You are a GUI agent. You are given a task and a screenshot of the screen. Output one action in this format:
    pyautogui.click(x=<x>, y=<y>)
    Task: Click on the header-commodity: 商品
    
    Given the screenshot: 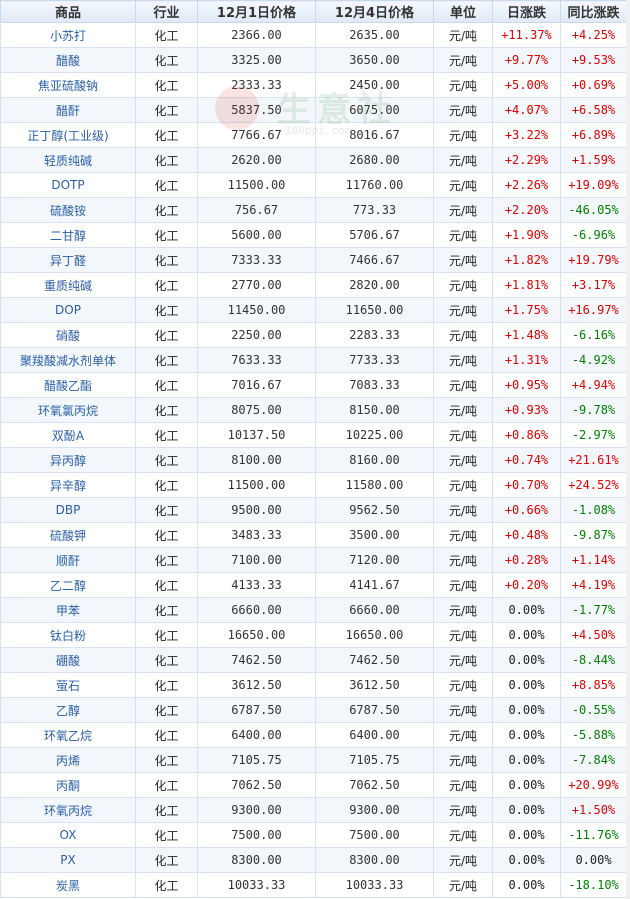 What is the action you would take?
    pyautogui.click(x=68, y=11)
    